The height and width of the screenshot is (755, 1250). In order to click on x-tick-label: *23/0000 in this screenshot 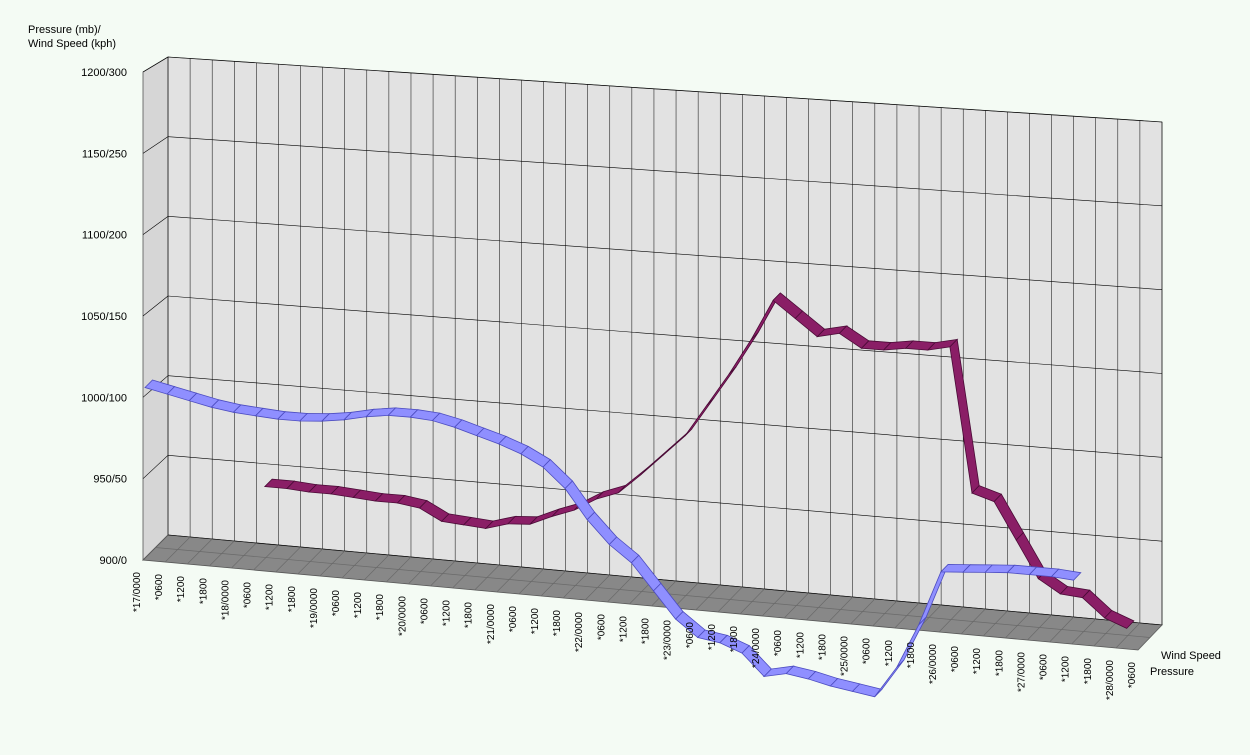, I will do `click(668, 640)`.